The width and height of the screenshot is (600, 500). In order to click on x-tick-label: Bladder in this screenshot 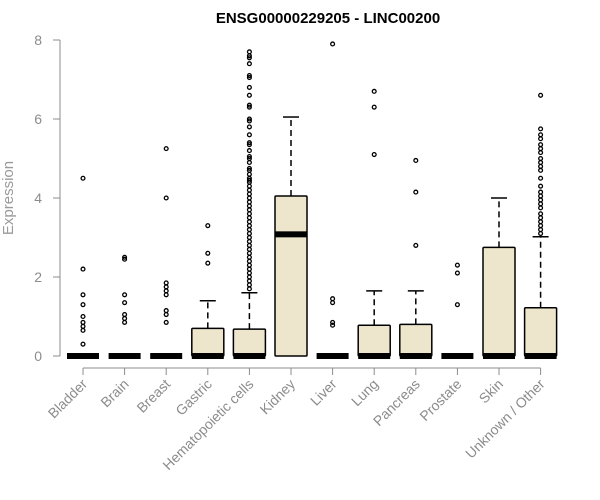, I will do `click(68, 399)`.